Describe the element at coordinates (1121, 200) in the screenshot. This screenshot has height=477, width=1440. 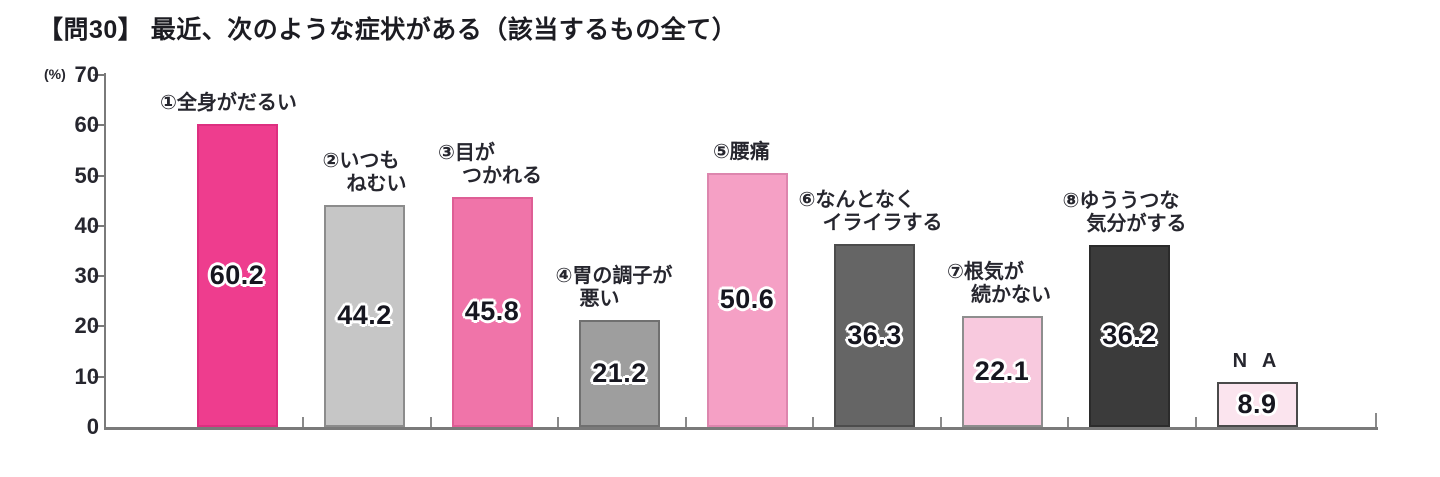
I see `bar-category-label-line: ⑧ゆううつな` at that location.